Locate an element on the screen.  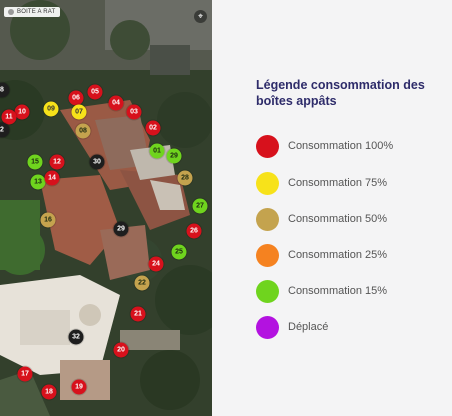
bait-box-marker: 04 is located at coordinates (116, 103).